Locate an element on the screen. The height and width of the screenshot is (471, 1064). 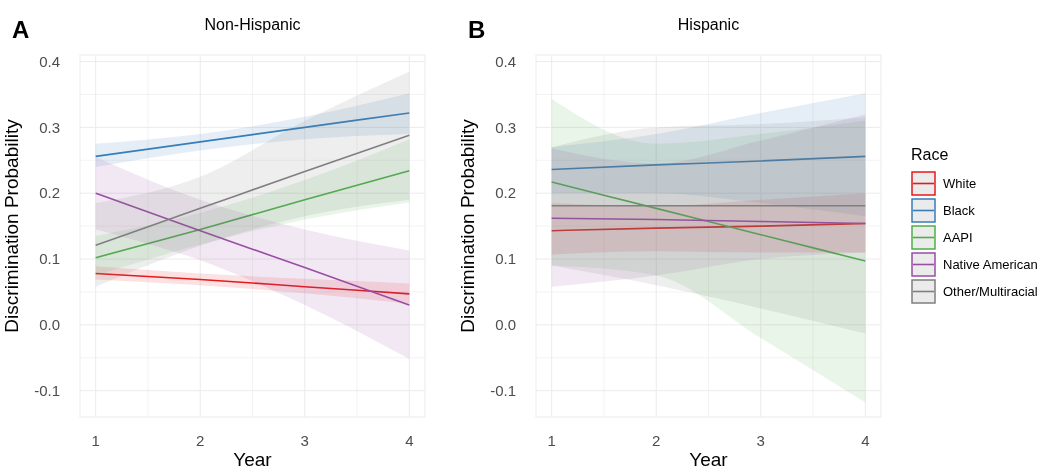
legend-label: Native American is located at coordinates (990, 265).